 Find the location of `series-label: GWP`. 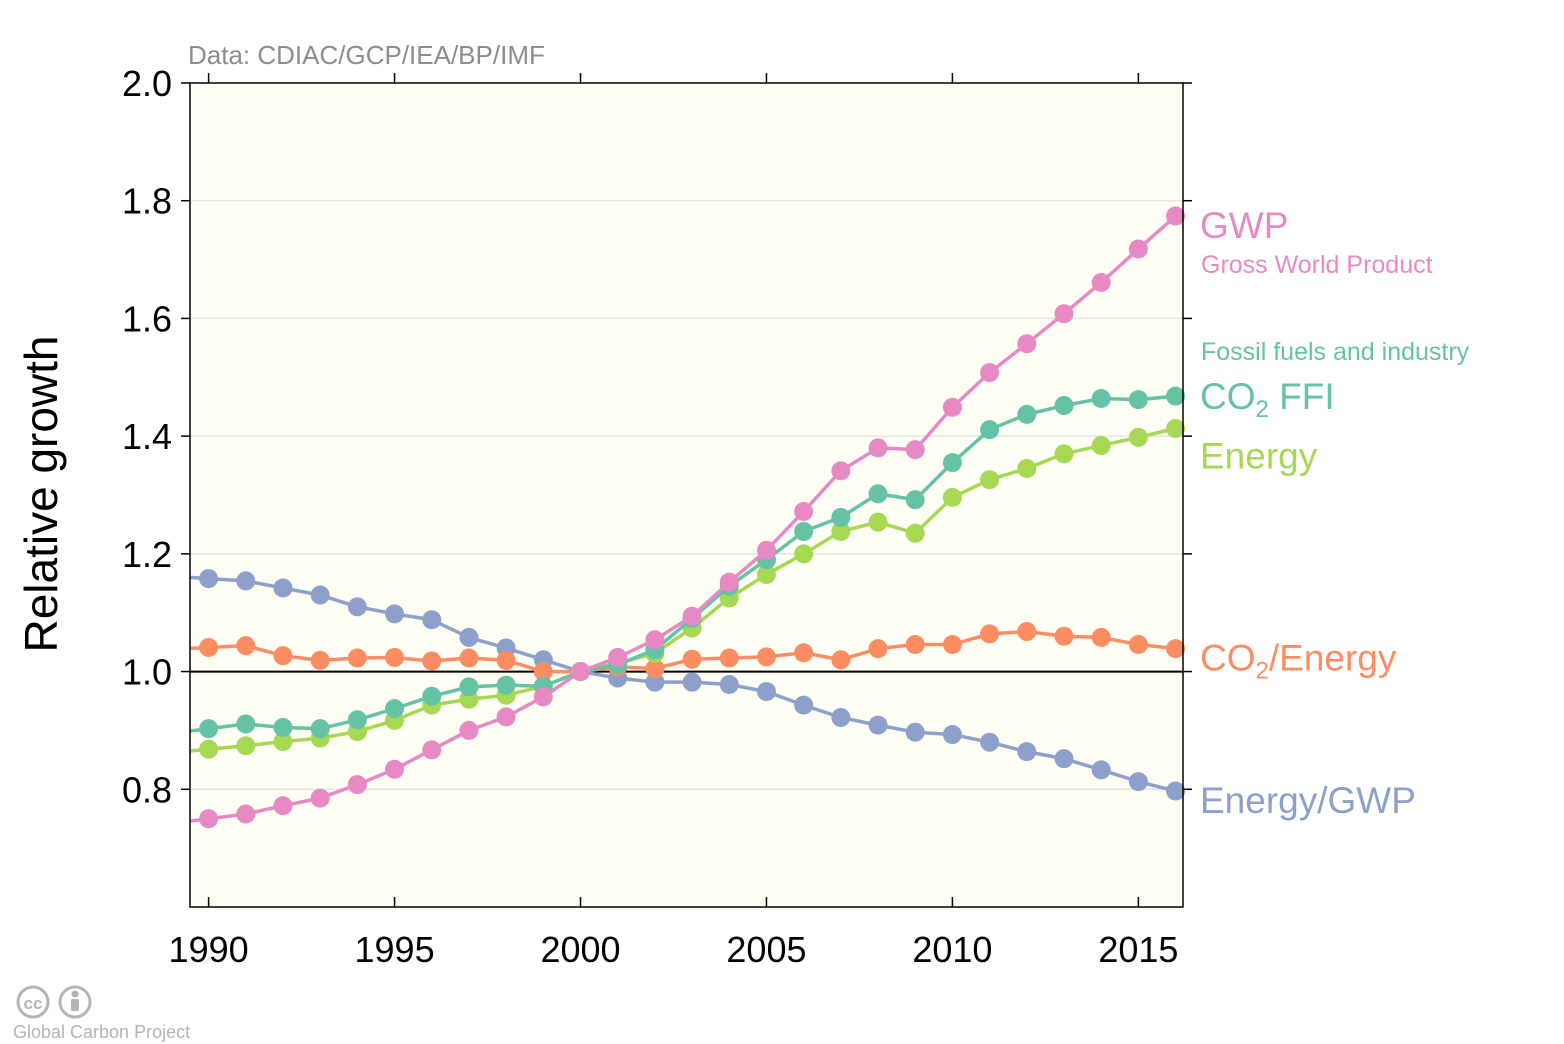

series-label: GWP is located at coordinates (1244, 225).